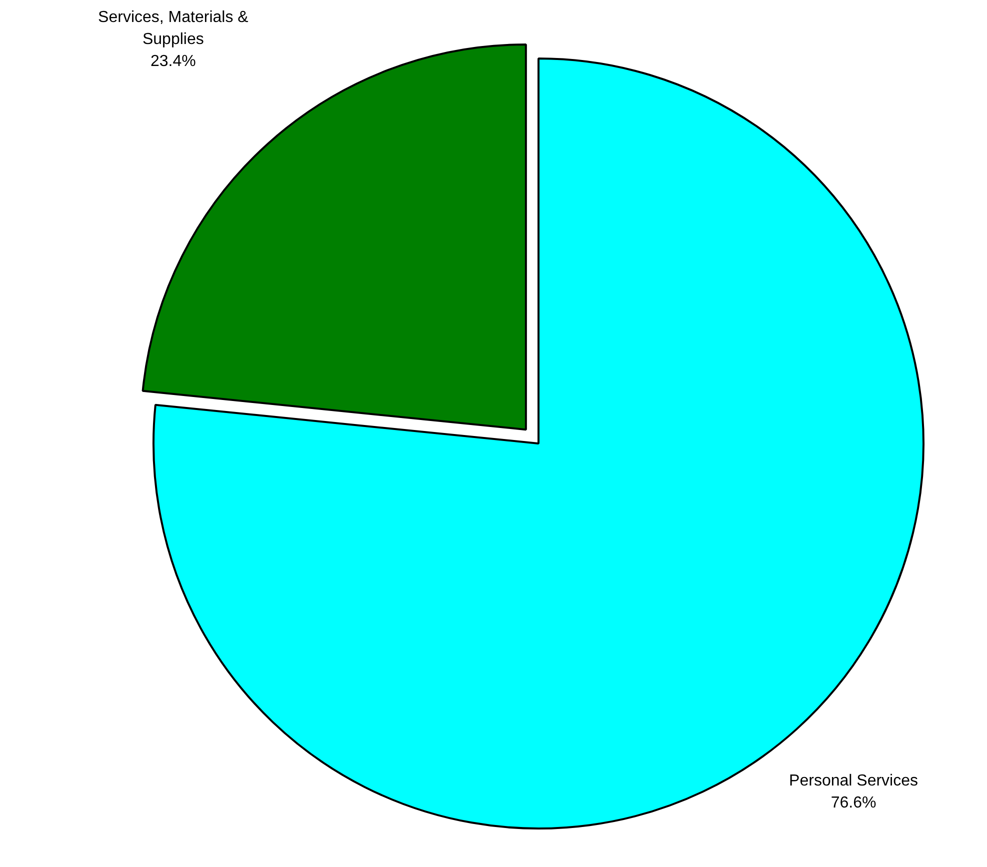 The width and height of the screenshot is (987, 867). I want to click on data-label: 76.6%, so click(853, 803).